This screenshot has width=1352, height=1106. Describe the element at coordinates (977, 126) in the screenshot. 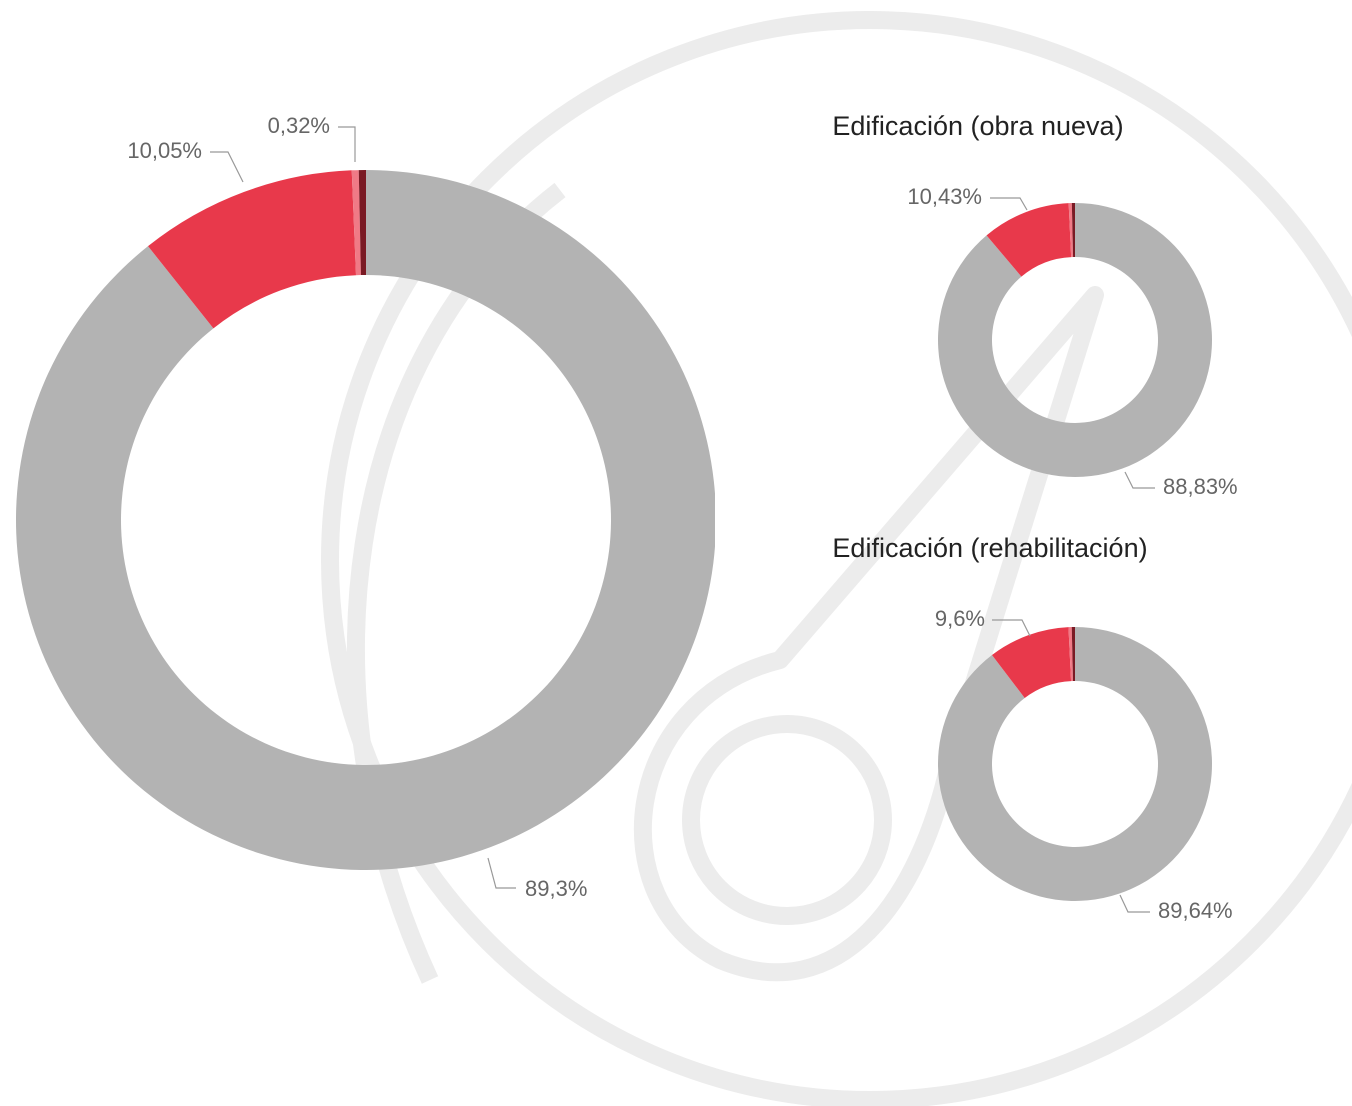

I see `chart-title: Edificación (obra nueva)` at that location.